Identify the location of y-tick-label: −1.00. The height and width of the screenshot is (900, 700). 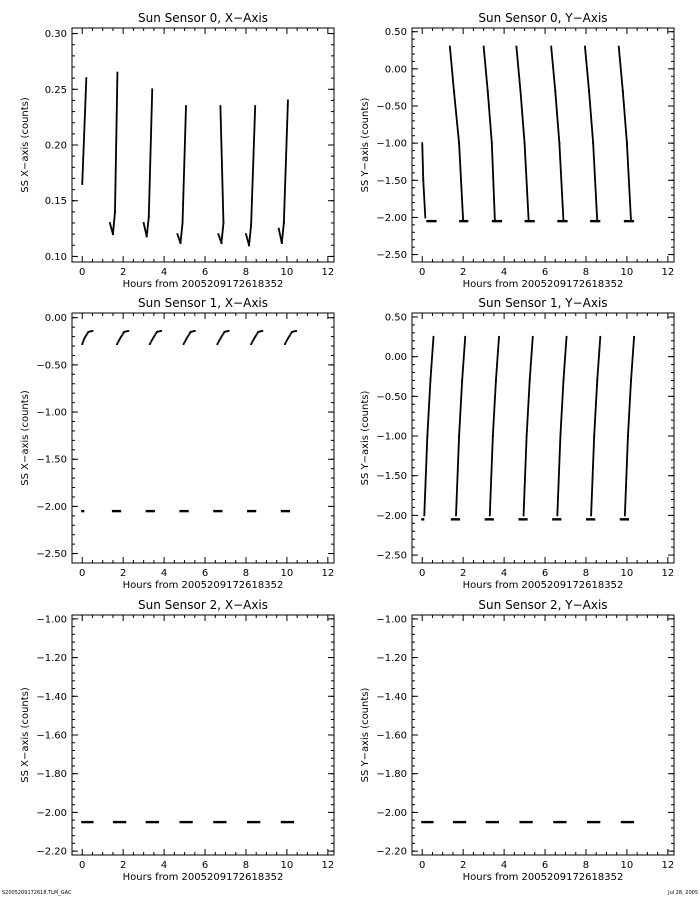
(51, 619).